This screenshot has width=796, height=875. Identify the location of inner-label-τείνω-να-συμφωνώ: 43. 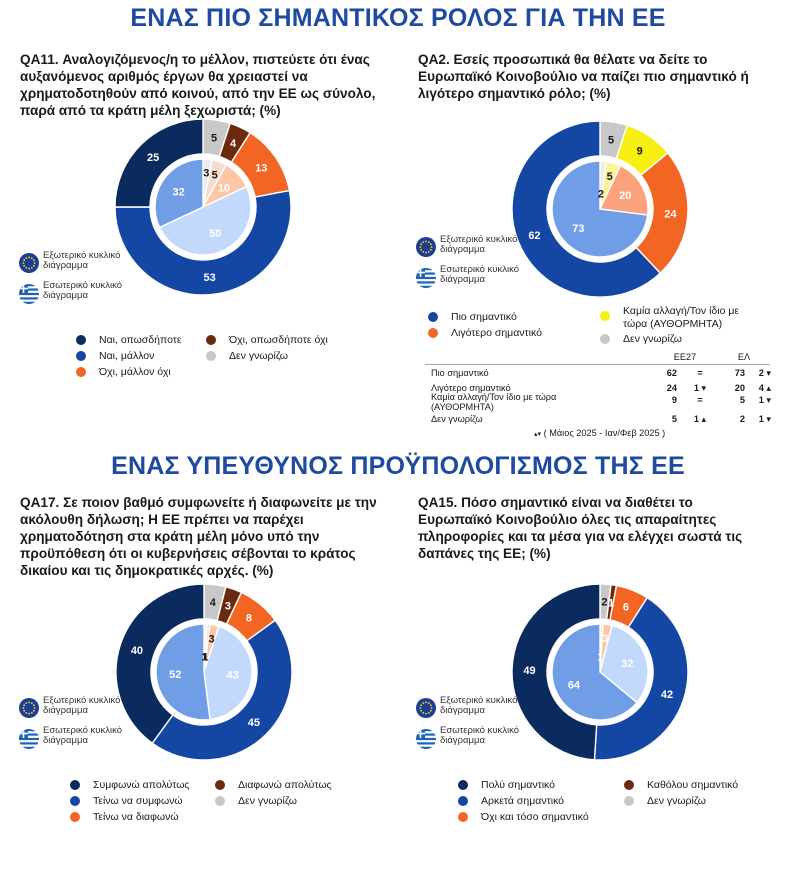
(233, 676).